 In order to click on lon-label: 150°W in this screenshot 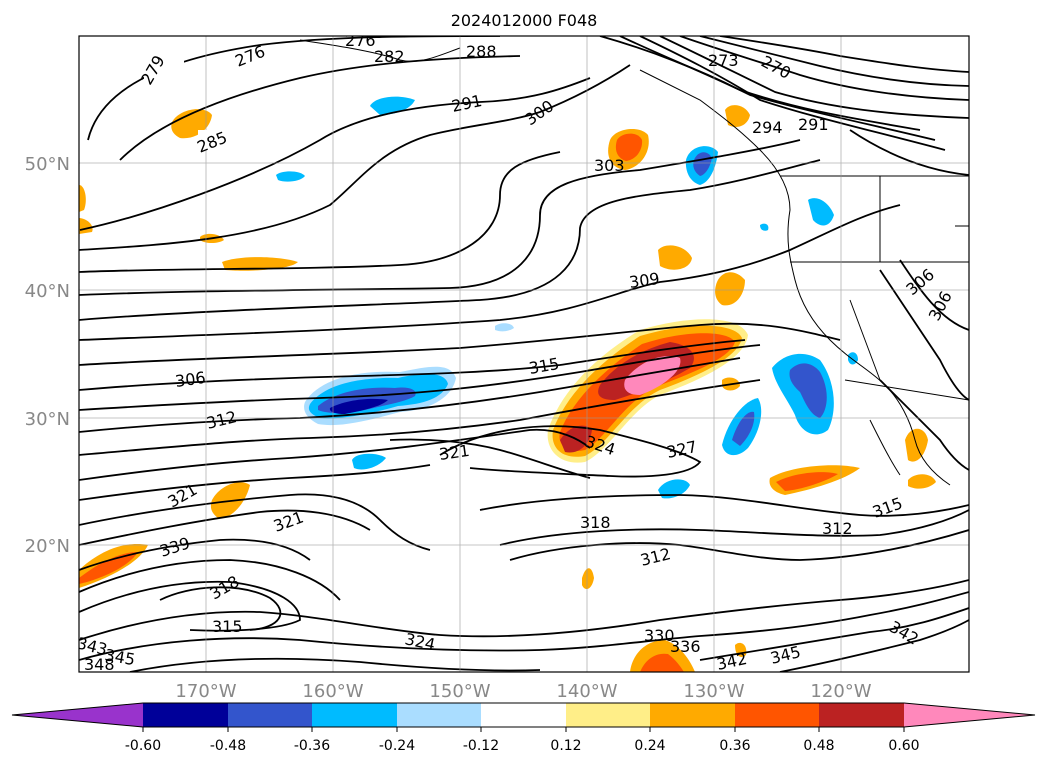, I will do `click(459, 691)`.